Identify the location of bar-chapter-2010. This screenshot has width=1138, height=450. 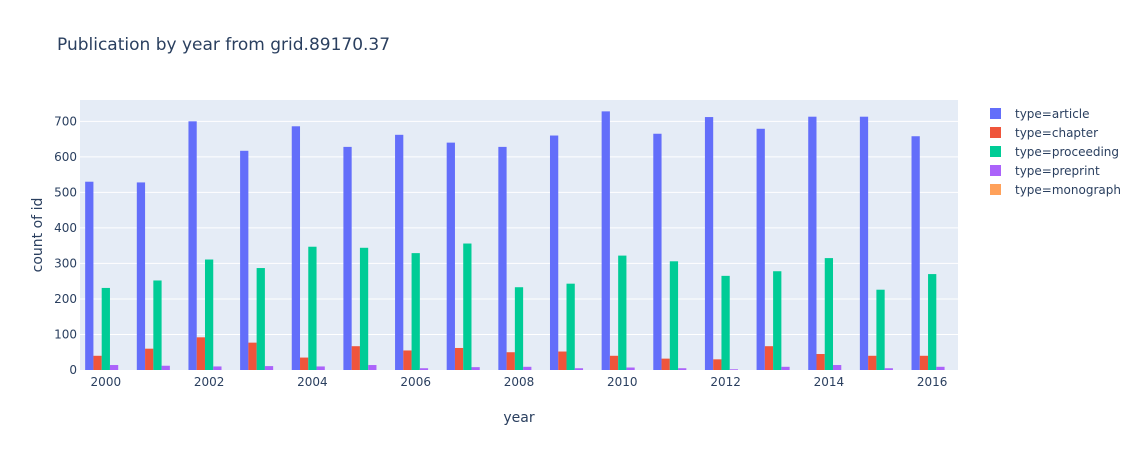
(614, 363).